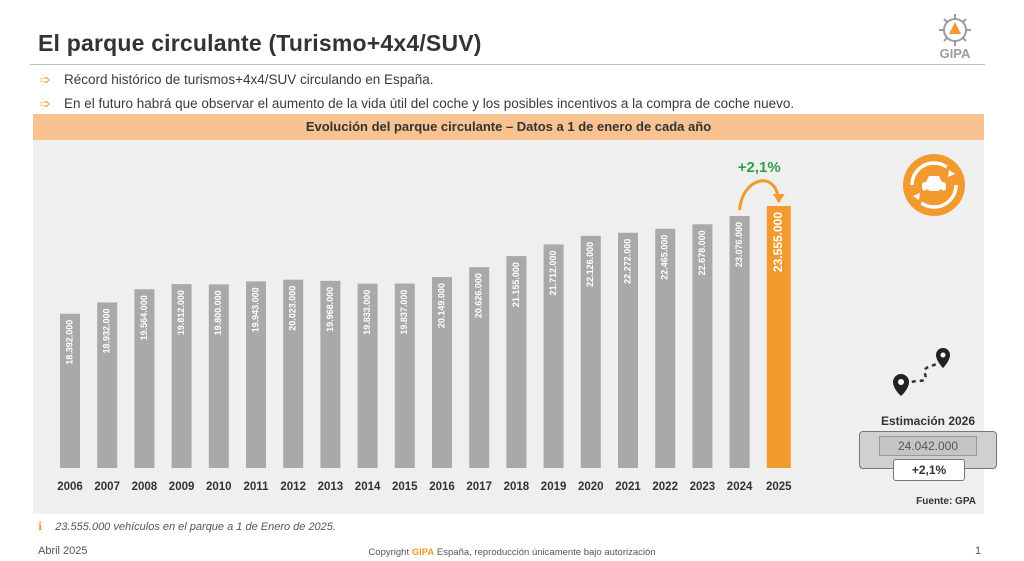 The width and height of the screenshot is (1024, 561). I want to click on bar-2017, so click(479, 367).